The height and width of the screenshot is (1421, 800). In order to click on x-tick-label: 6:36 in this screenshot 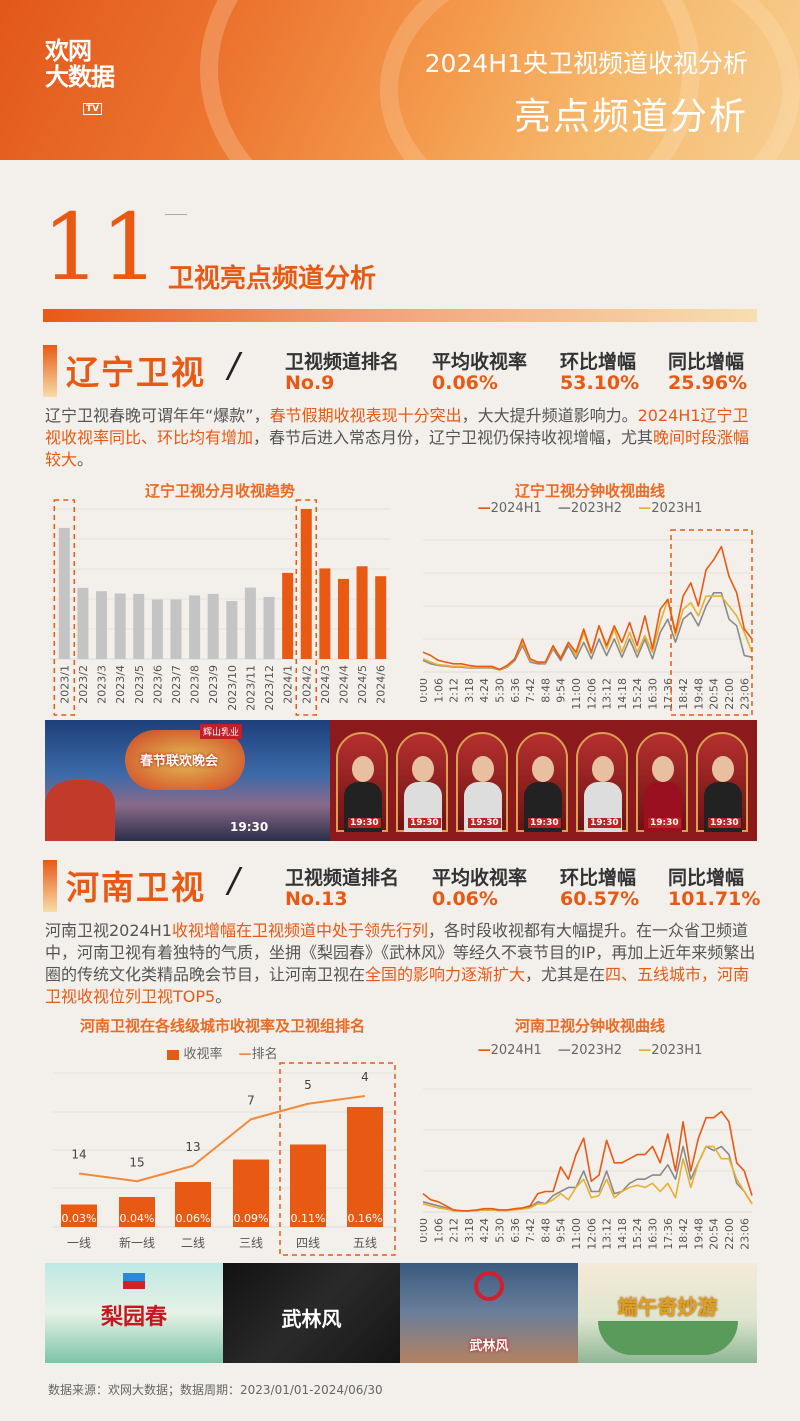, I will do `click(515, 690)`.